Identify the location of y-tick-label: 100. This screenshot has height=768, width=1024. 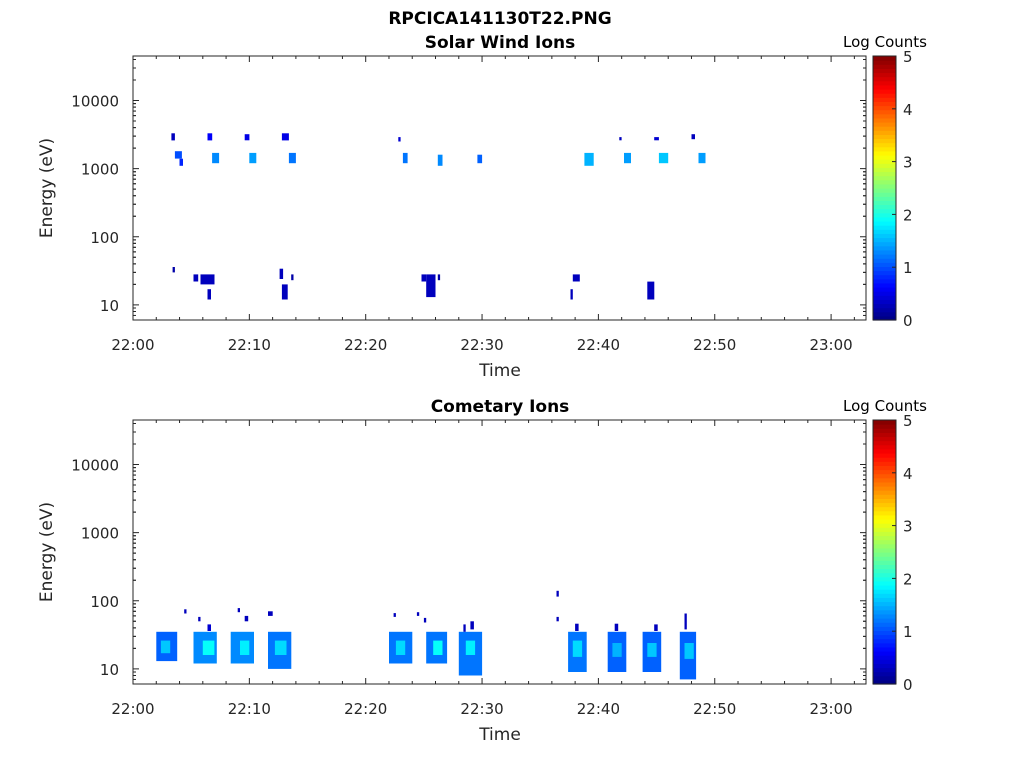
(104, 602).